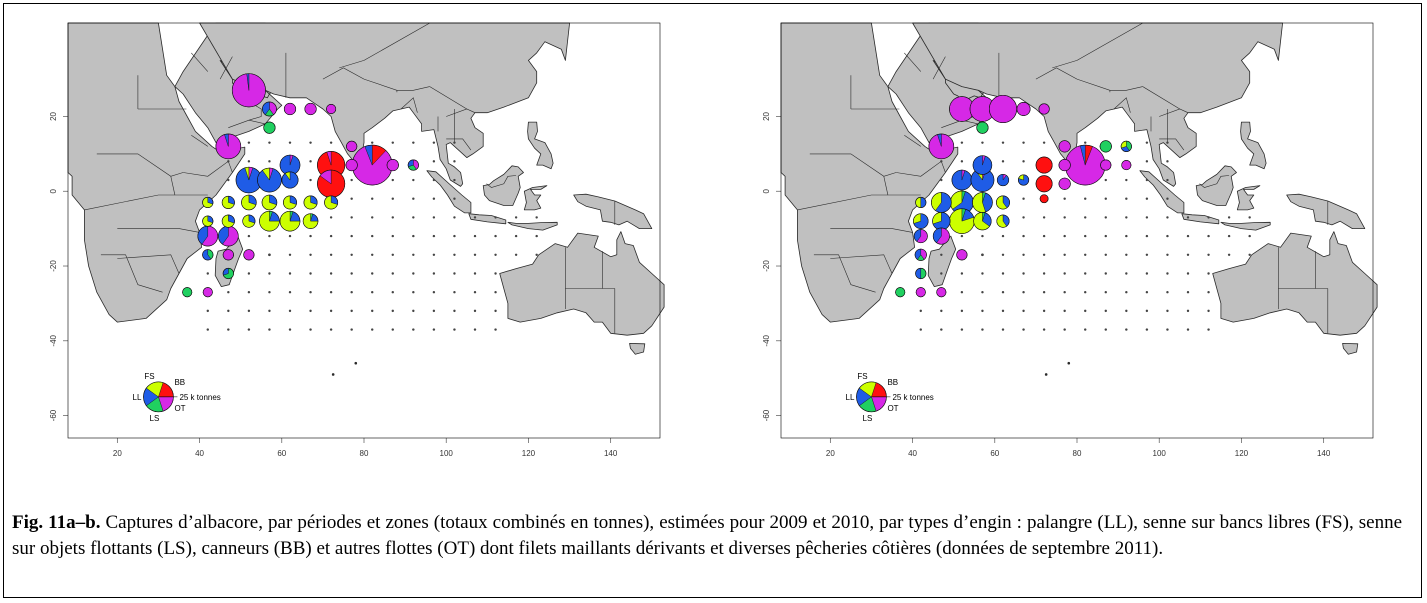 This screenshot has height=603, width=1427. I want to click on y-tick-label: -40, so click(766, 340).